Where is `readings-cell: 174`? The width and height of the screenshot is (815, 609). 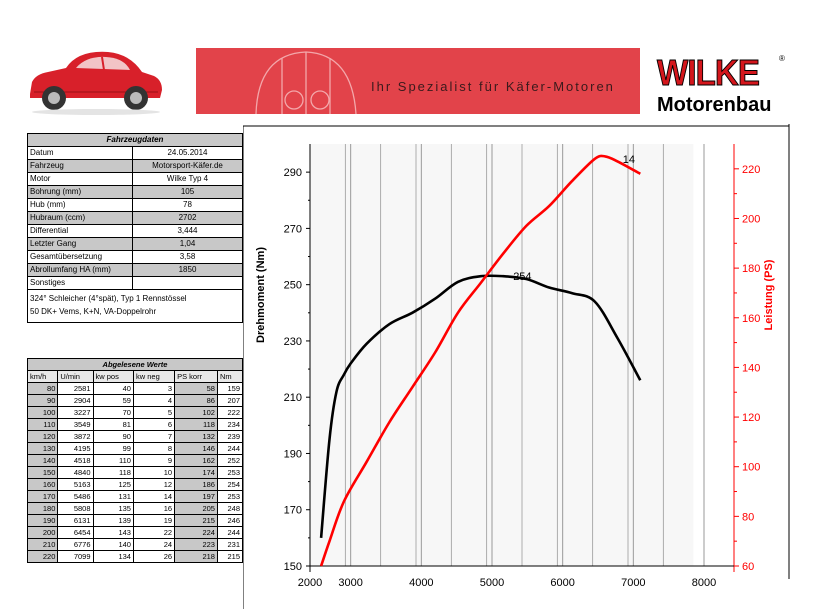
readings-cell: 174 is located at coordinates (196, 472).